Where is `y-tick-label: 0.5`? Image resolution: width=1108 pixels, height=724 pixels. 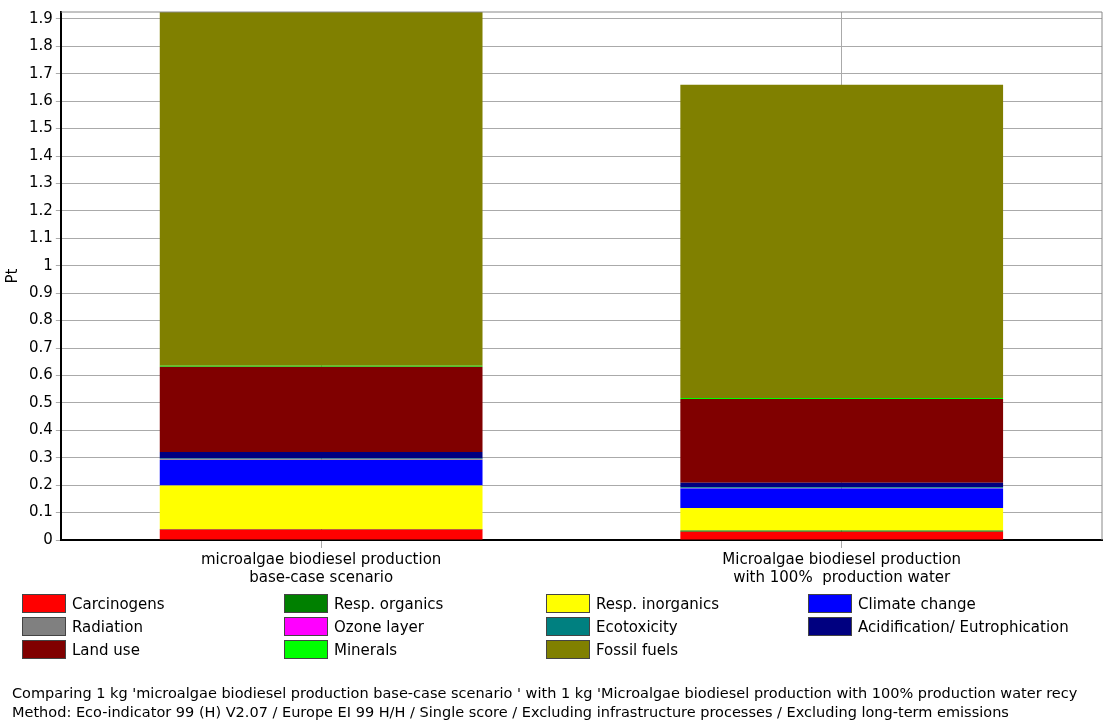
y-tick-label: 0.5 is located at coordinates (41, 401).